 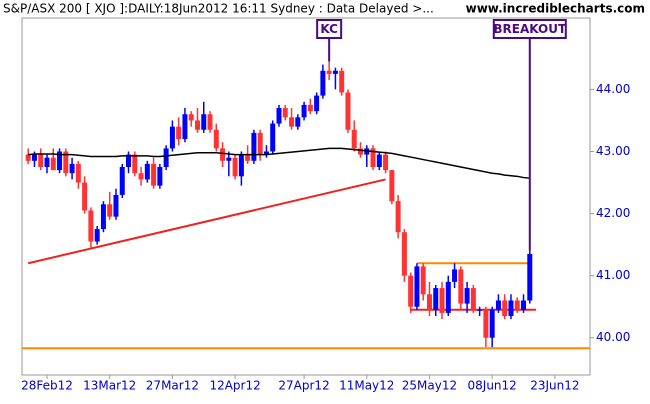 I want to click on annotation-label: KC, so click(x=329, y=29).